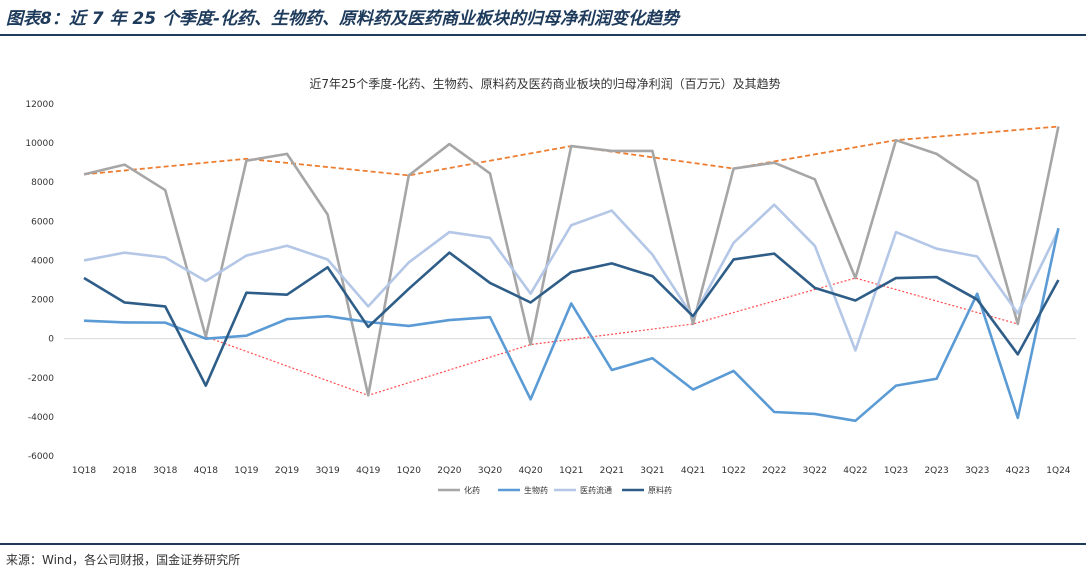 The width and height of the screenshot is (1086, 574). Describe the element at coordinates (543, 544) in the screenshot. I see `bottom-rule` at that location.